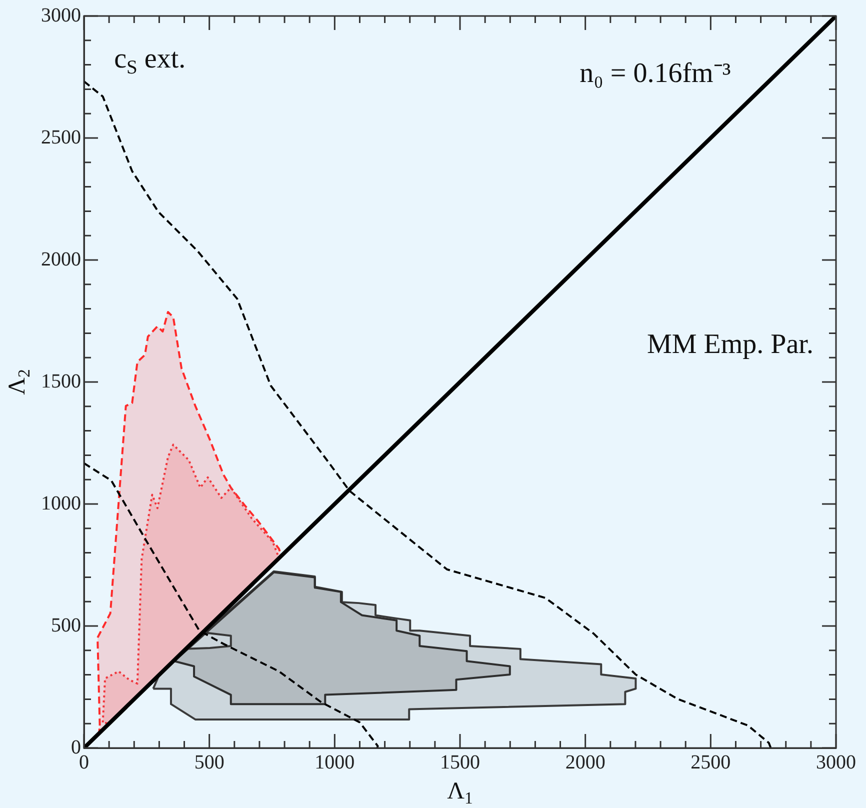 This screenshot has height=808, width=866. What do you see at coordinates (61, 381) in the screenshot?
I see `y-tick-label: 1500` at bounding box center [61, 381].